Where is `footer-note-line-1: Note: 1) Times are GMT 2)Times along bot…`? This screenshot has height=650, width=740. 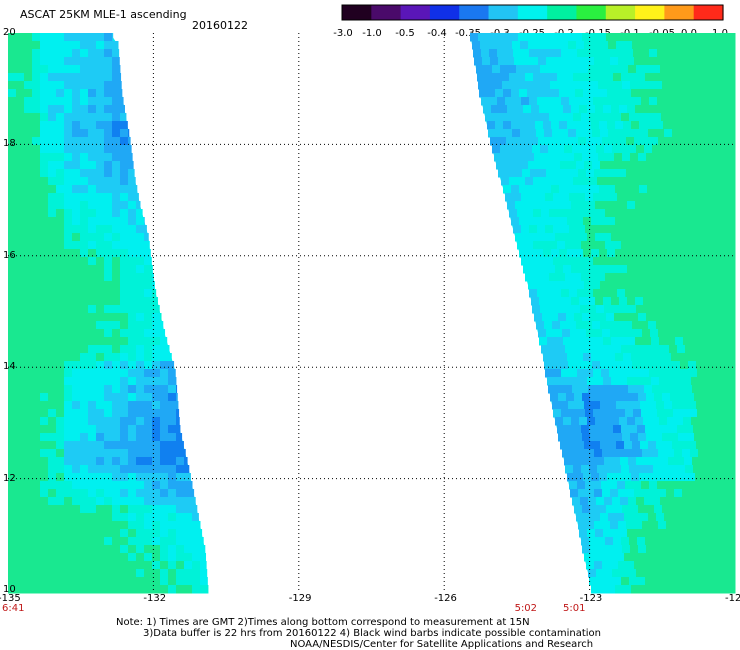 footer-note-line-1: Note: 1) Times are GMT 2)Times along bot… is located at coordinates (323, 622).